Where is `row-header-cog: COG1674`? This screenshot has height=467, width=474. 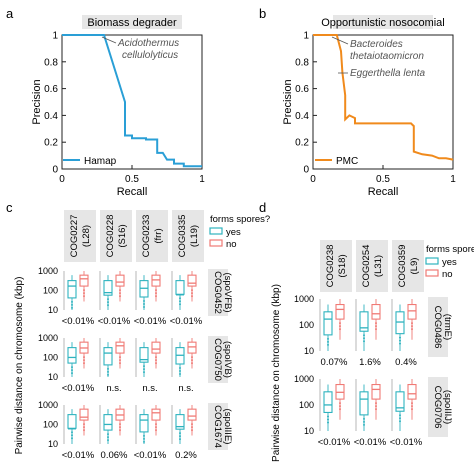 row-header-cog: COG1674 is located at coordinates (217, 426).